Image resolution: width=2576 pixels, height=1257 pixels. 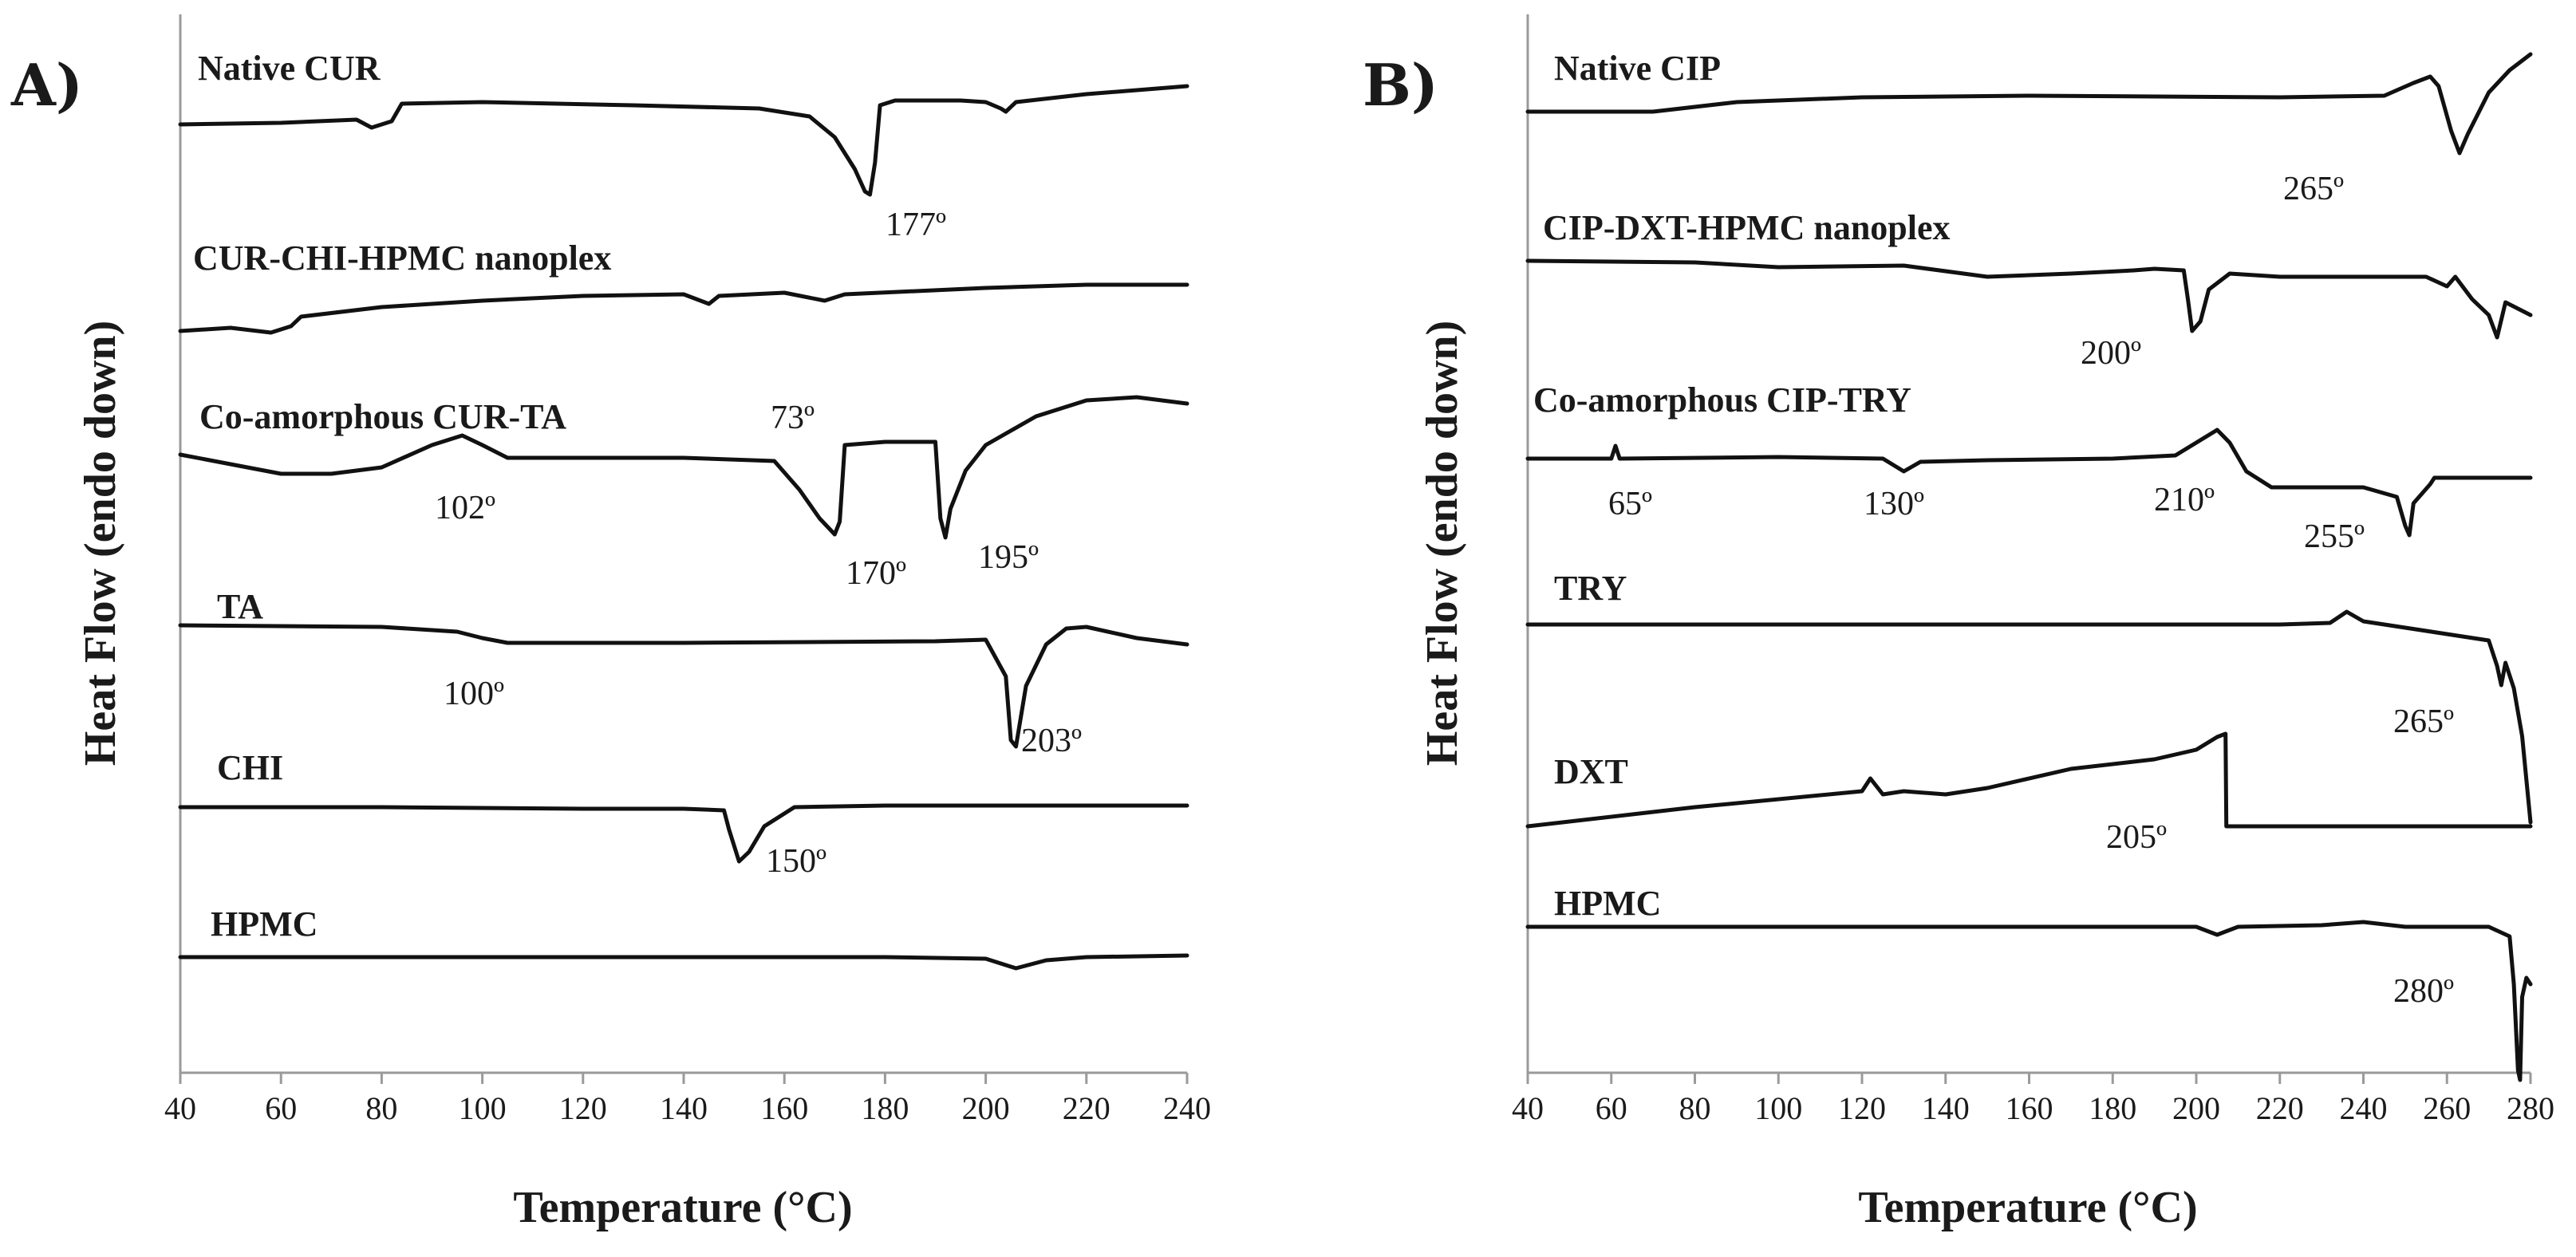 I want to click on curve-dxt, so click(x=2029, y=780).